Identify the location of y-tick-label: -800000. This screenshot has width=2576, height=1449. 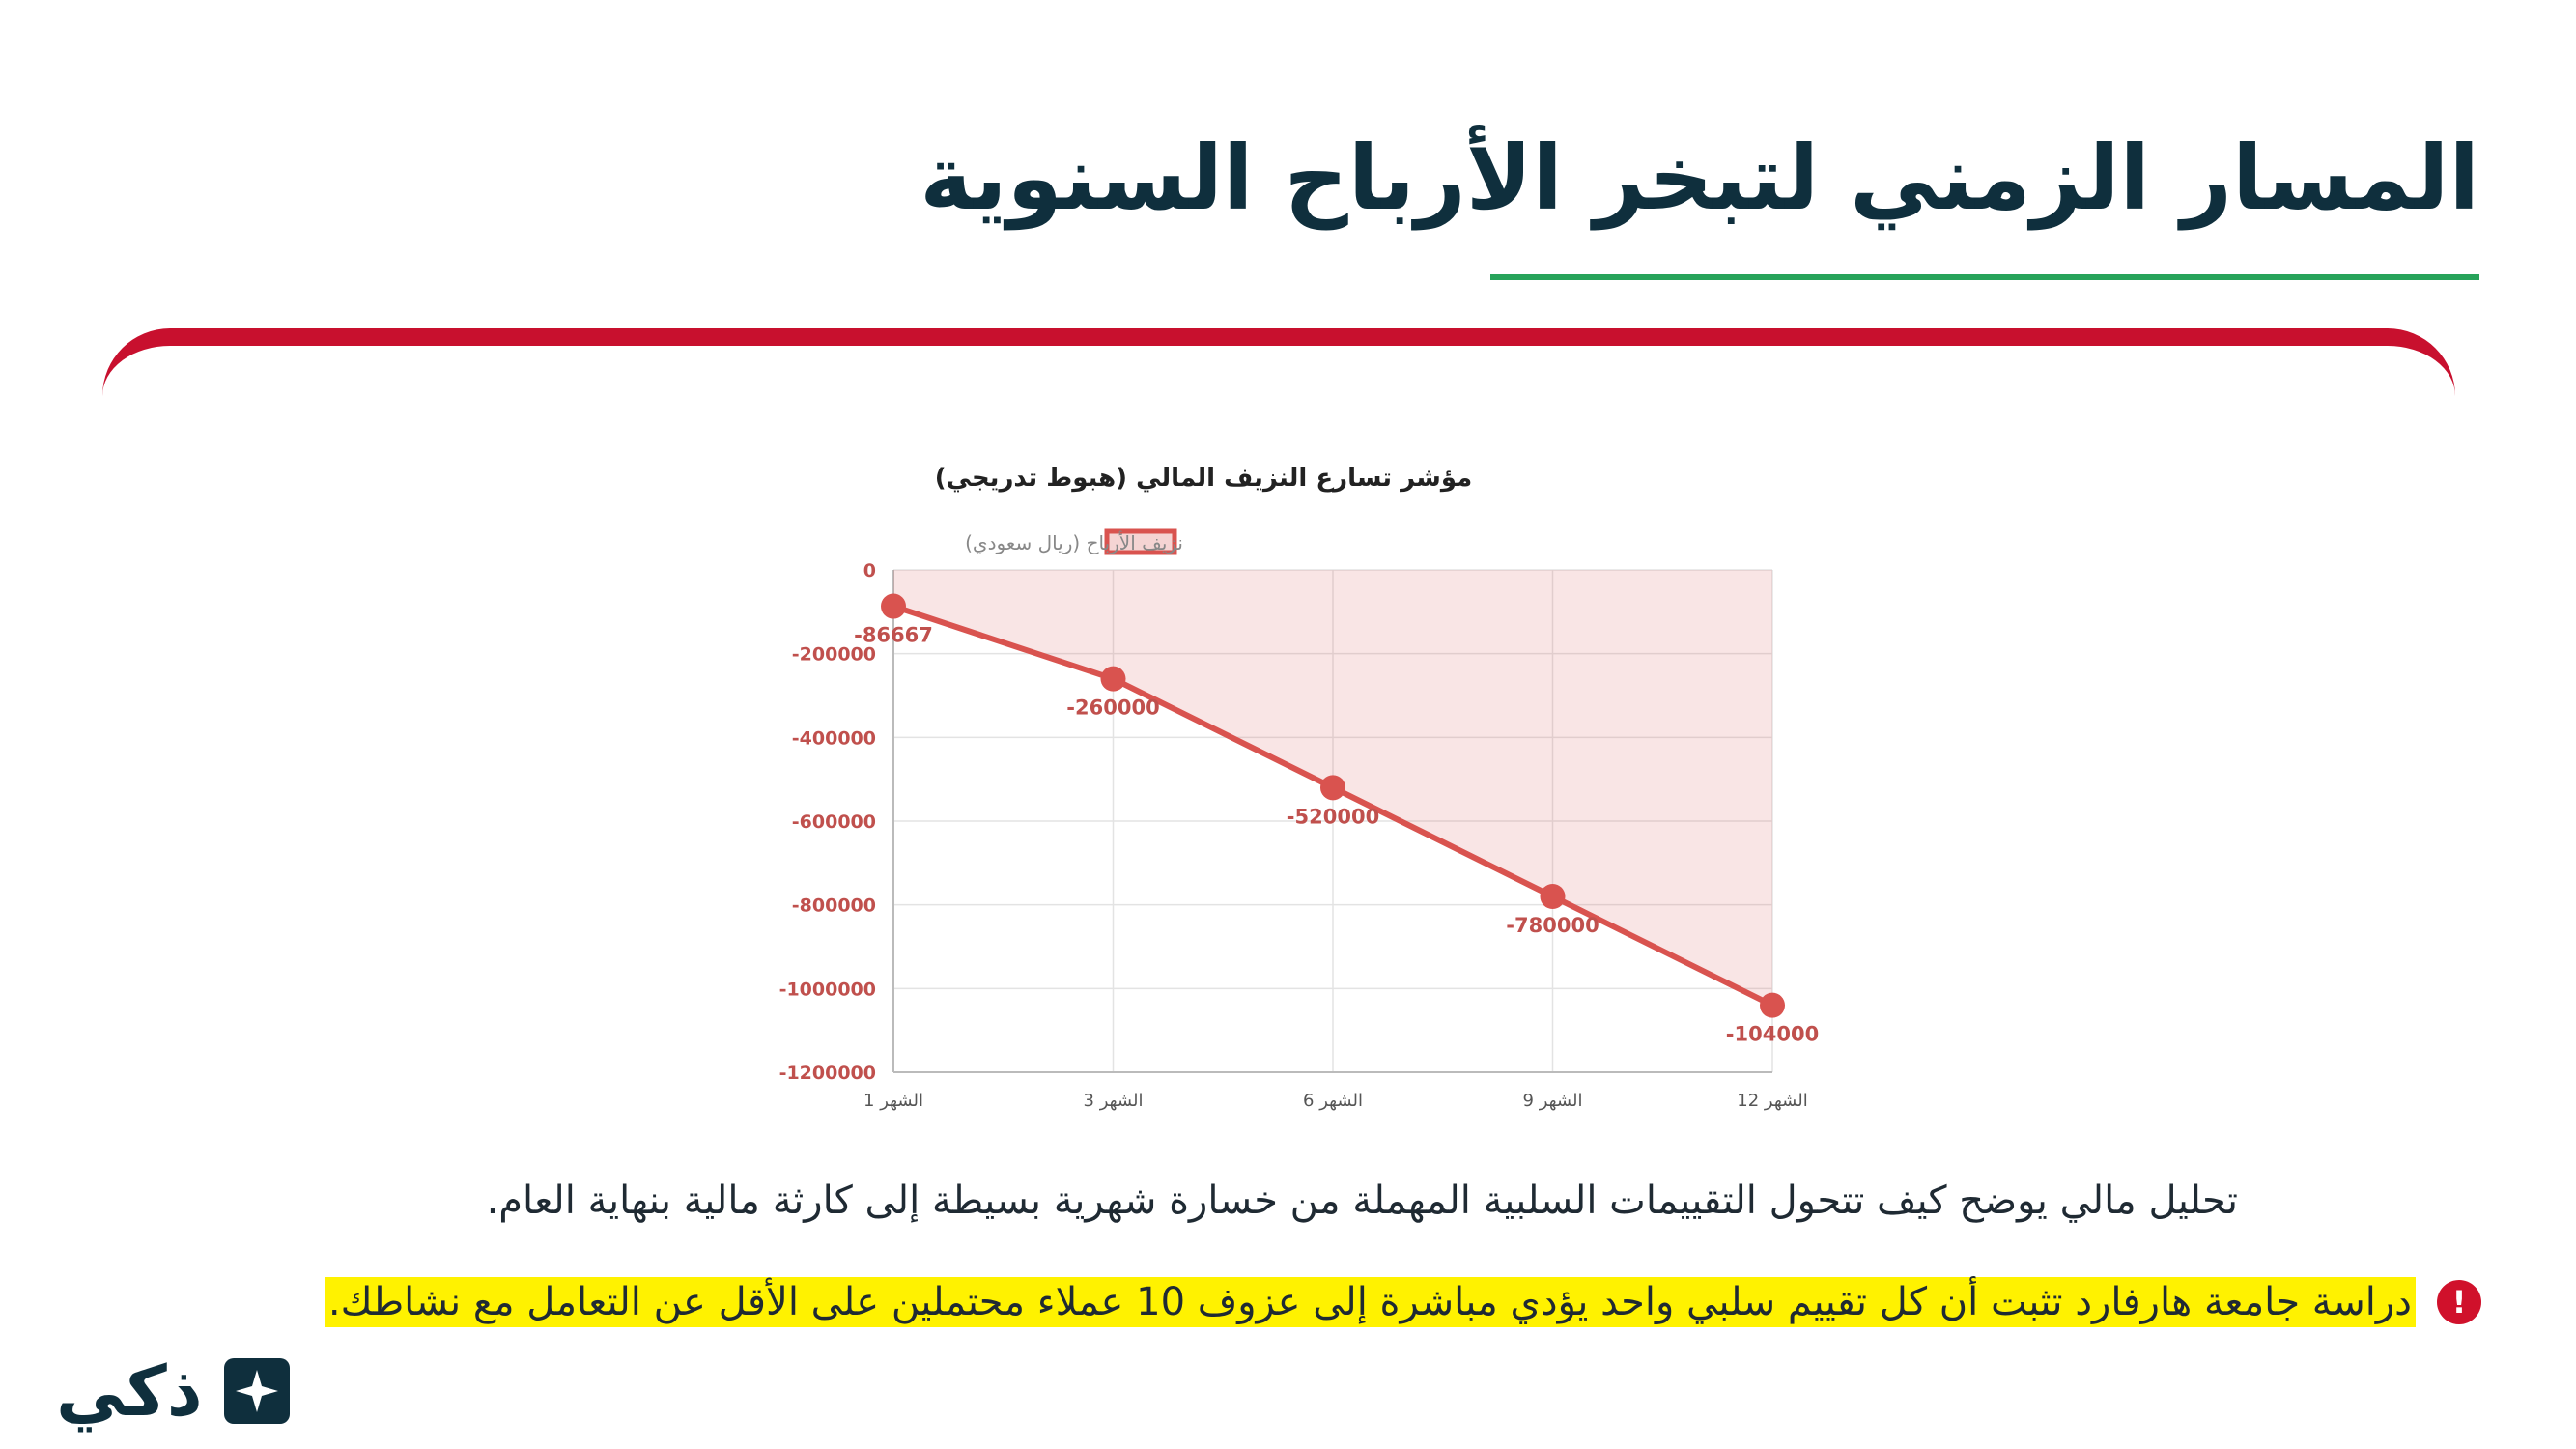
(834, 906).